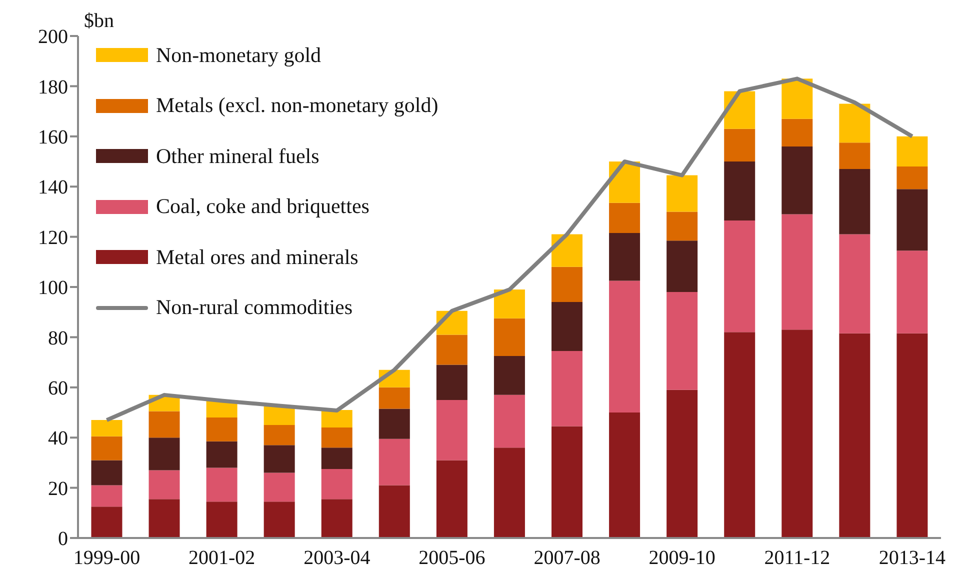 The width and height of the screenshot is (961, 588). What do you see at coordinates (263, 207) in the screenshot?
I see `legend-label: Coal, coke and briquettes` at bounding box center [263, 207].